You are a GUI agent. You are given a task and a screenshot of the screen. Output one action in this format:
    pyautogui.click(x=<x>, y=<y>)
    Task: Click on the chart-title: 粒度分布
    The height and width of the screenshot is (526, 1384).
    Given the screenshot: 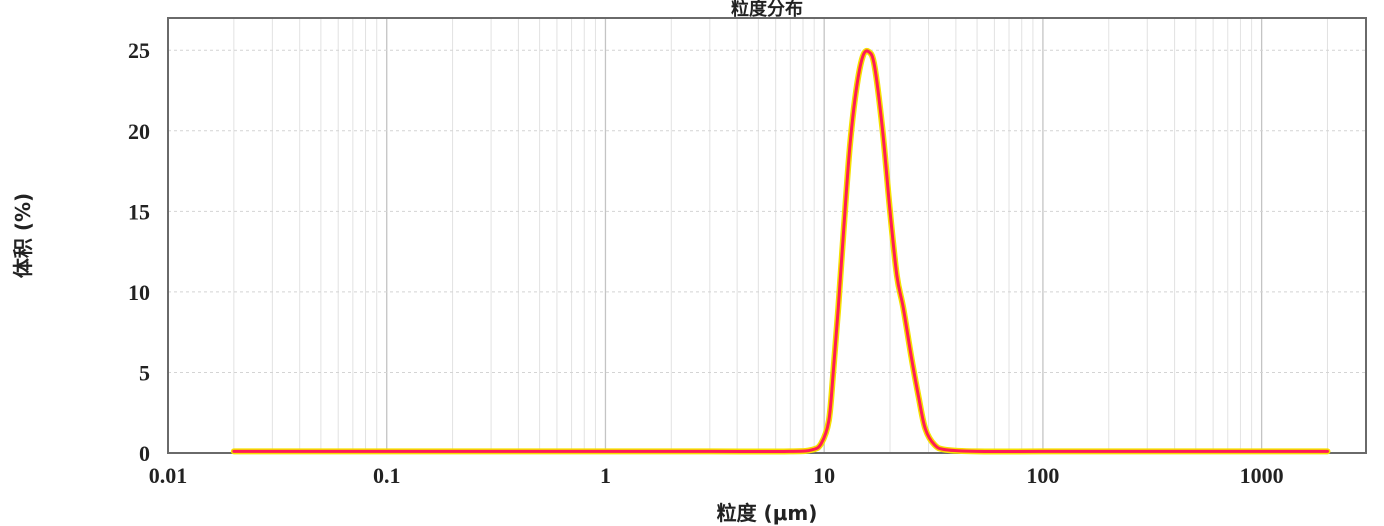 What is the action you would take?
    pyautogui.click(x=767, y=10)
    